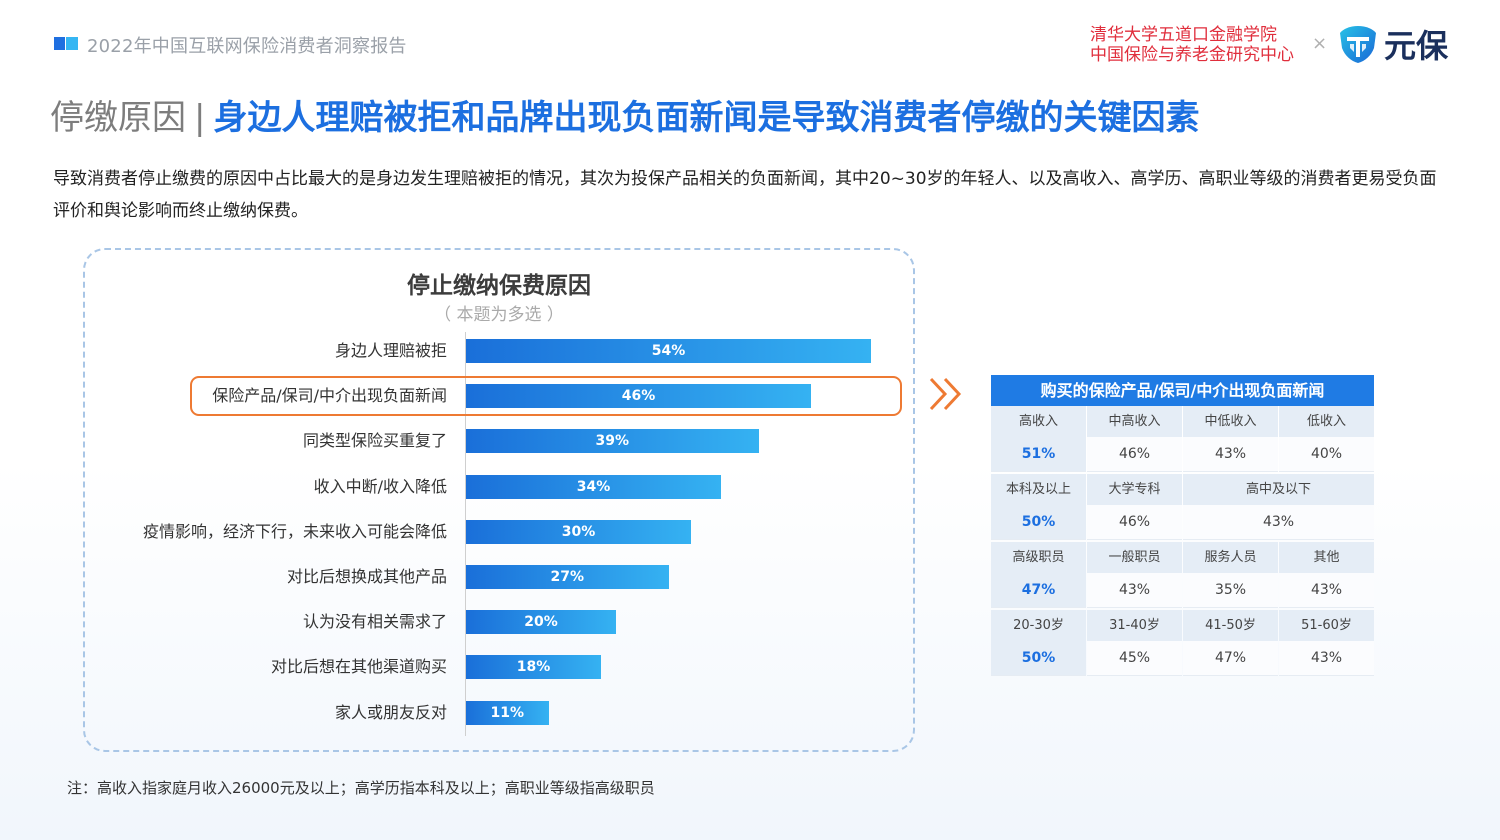 The height and width of the screenshot is (840, 1500). I want to click on page-title-main: 身边人理赔被拒和品牌出现负面新闻是导致消费者停缴的关键因素, so click(706, 118).